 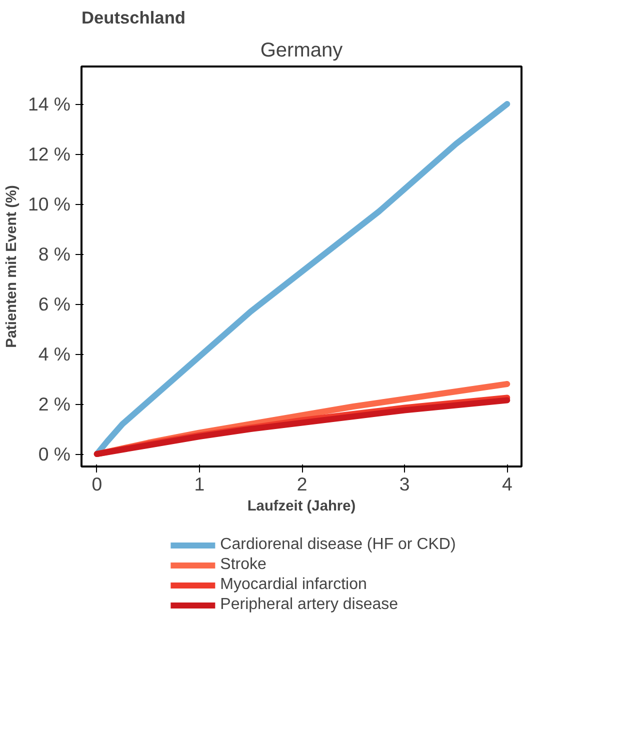 What do you see at coordinates (49, 154) in the screenshot?
I see `y-tick-label: 12 %` at bounding box center [49, 154].